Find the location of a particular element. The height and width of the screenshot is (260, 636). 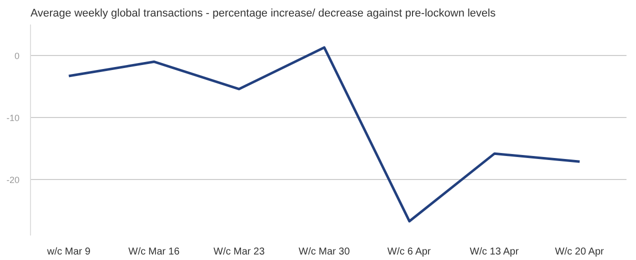

y-tick-label: 0 is located at coordinates (17, 56).